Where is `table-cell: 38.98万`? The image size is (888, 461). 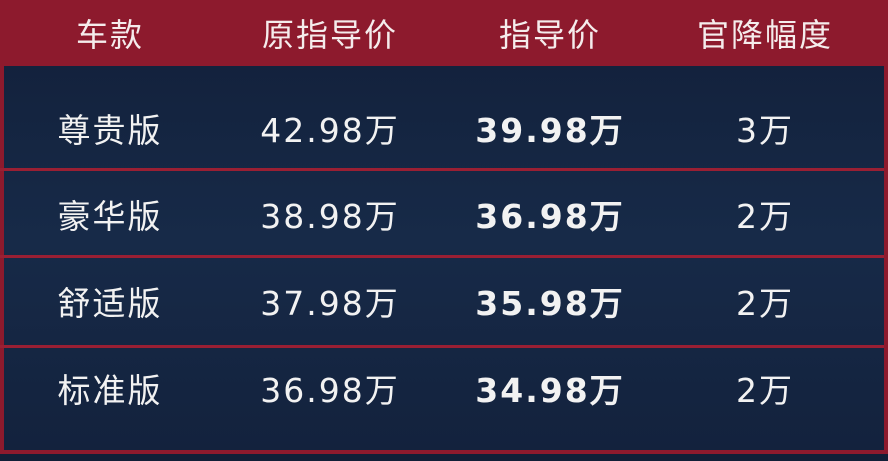 table-cell: 38.98万 is located at coordinates (330, 216).